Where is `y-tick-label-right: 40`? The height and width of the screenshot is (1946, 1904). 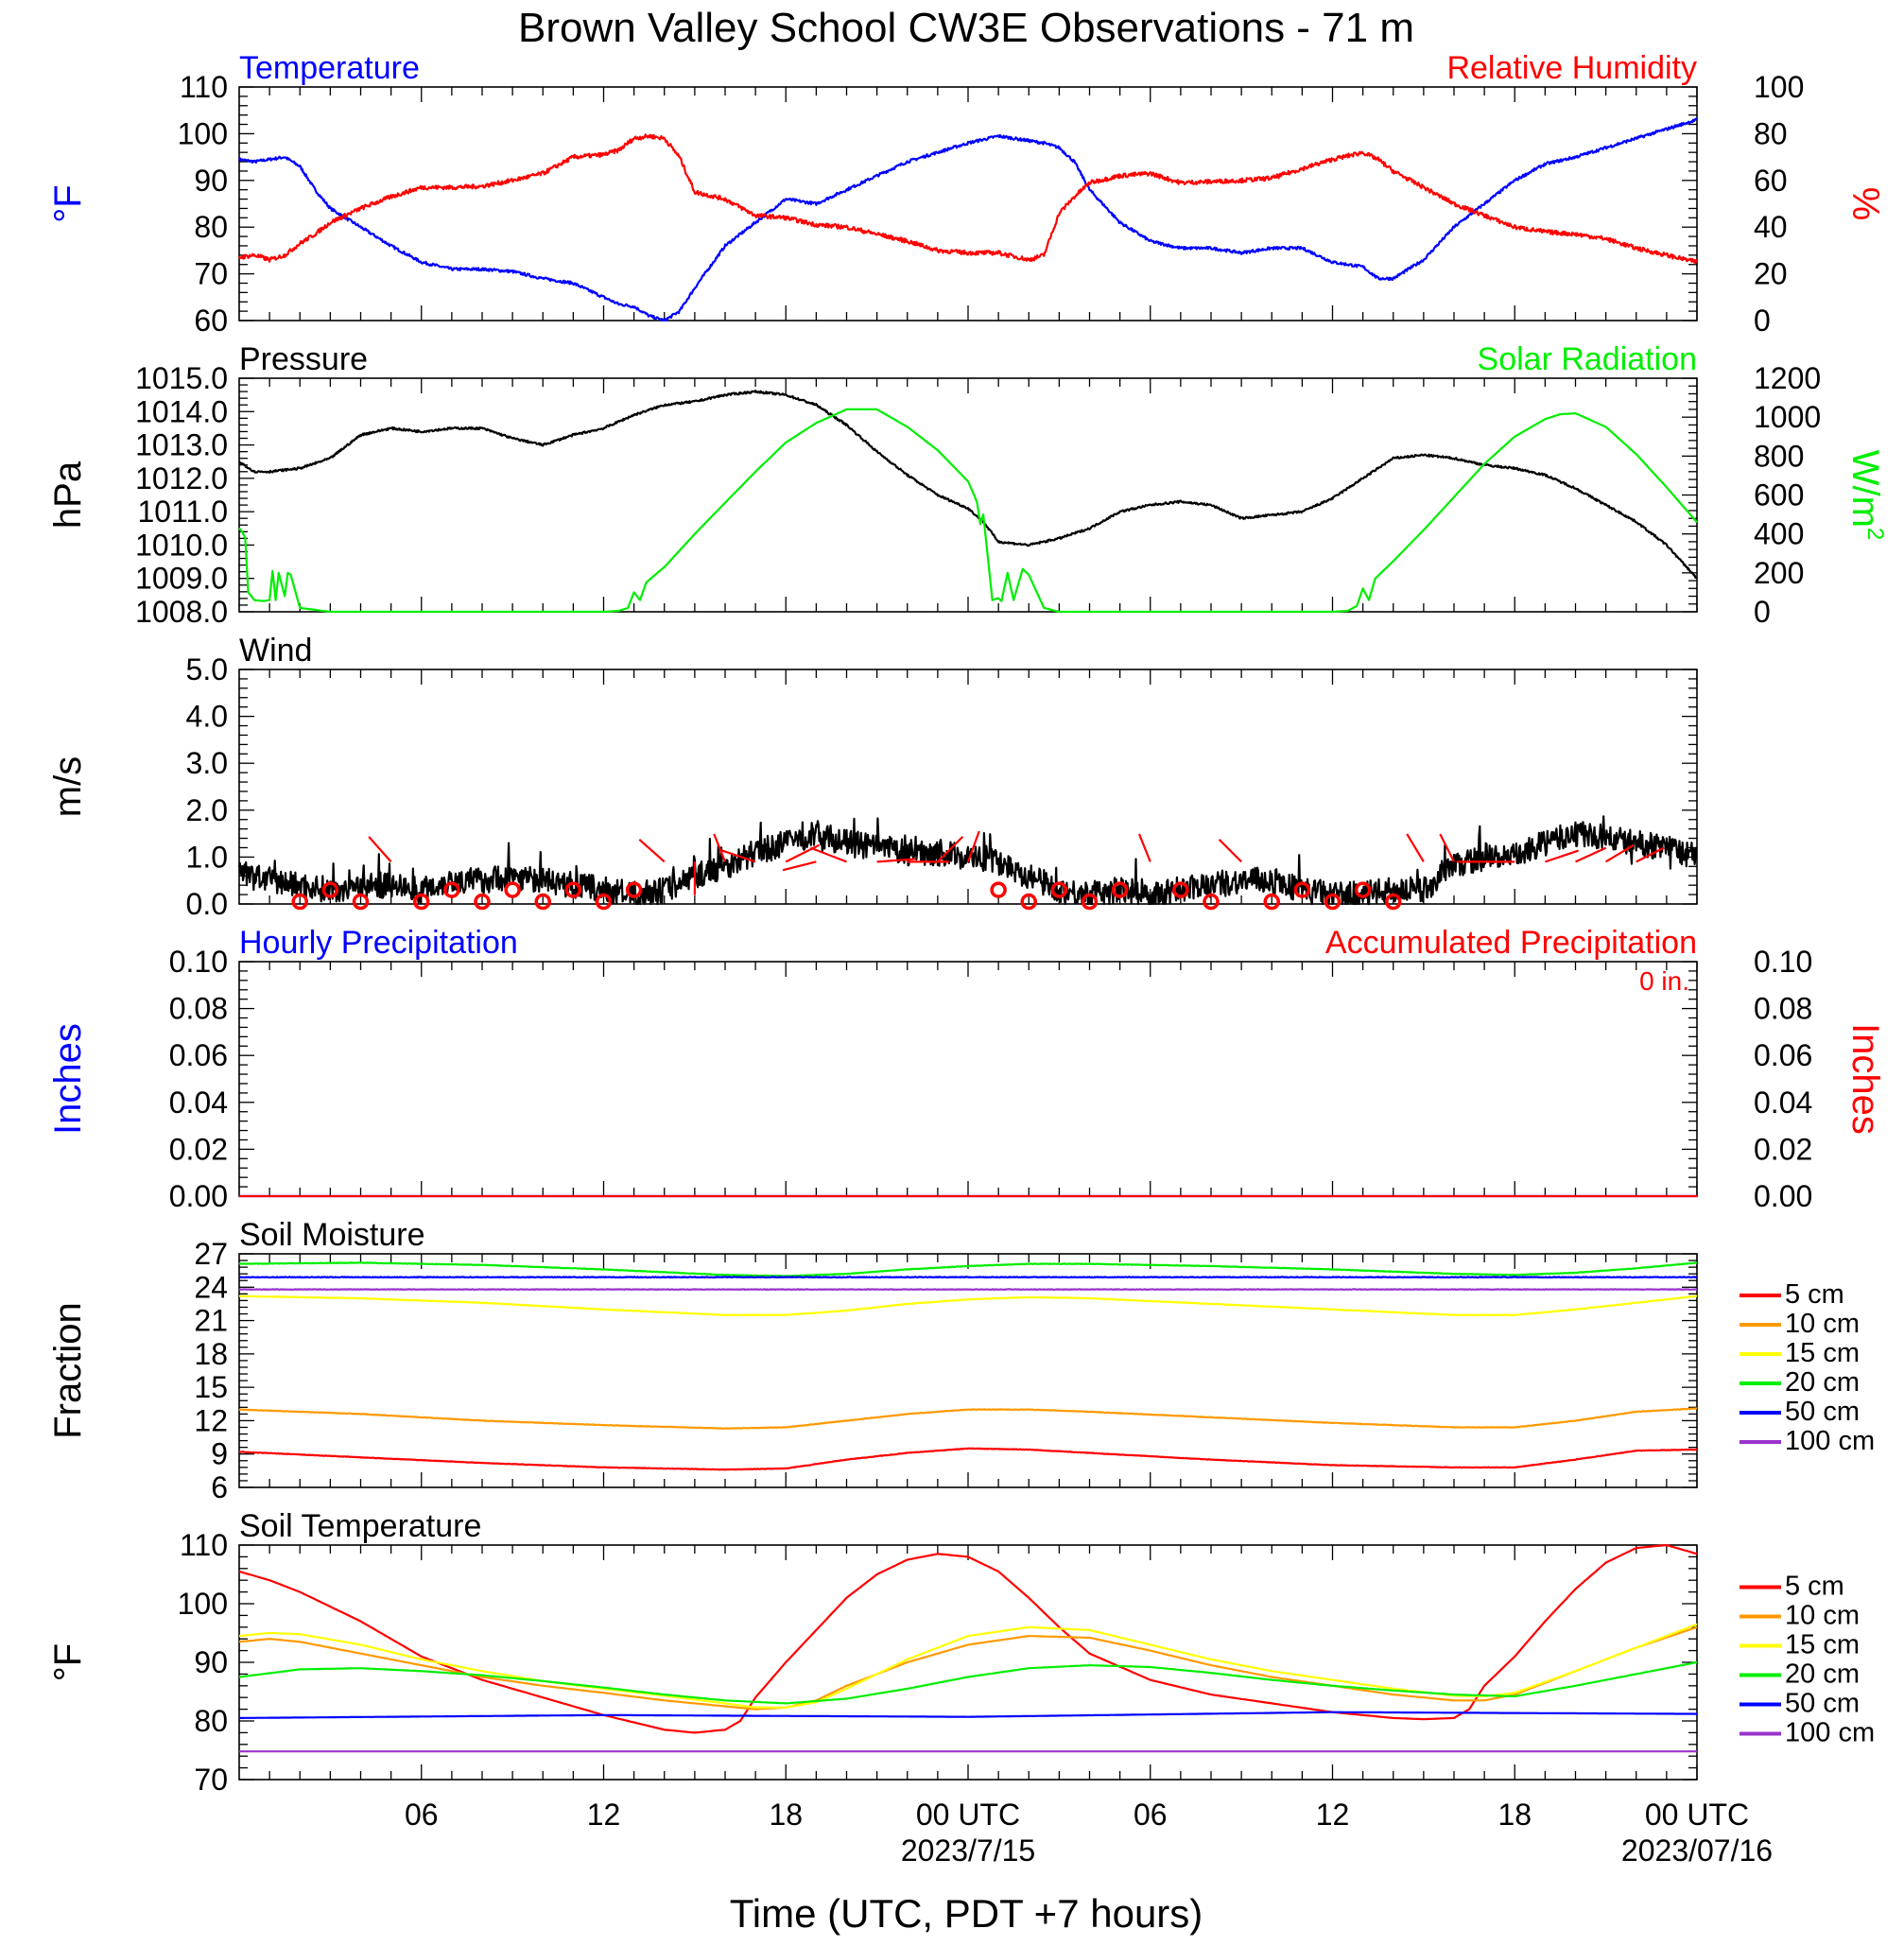 y-tick-label-right: 40 is located at coordinates (1771, 227).